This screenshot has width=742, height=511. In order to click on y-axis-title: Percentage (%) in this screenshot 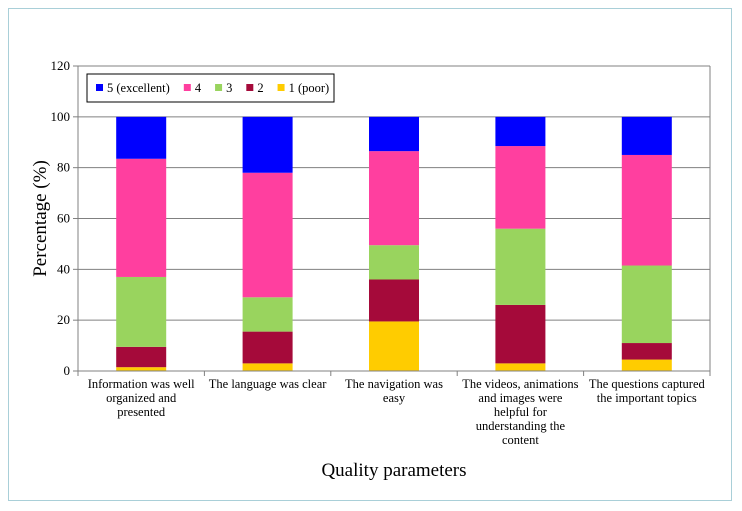, I will do `click(40, 218)`.